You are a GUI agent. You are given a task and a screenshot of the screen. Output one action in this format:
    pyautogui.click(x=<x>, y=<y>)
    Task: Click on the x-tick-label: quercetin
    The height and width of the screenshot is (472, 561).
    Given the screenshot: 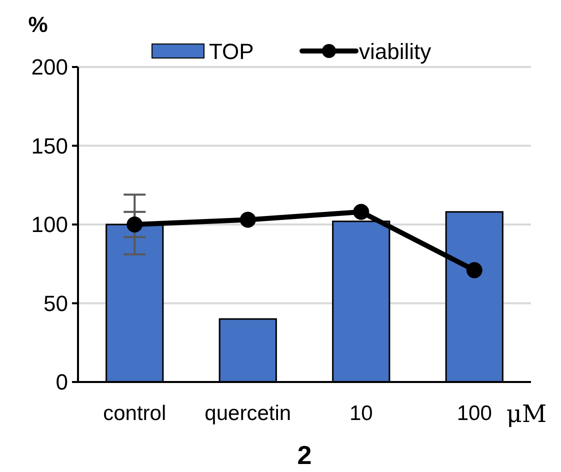 What is the action you would take?
    pyautogui.click(x=248, y=413)
    